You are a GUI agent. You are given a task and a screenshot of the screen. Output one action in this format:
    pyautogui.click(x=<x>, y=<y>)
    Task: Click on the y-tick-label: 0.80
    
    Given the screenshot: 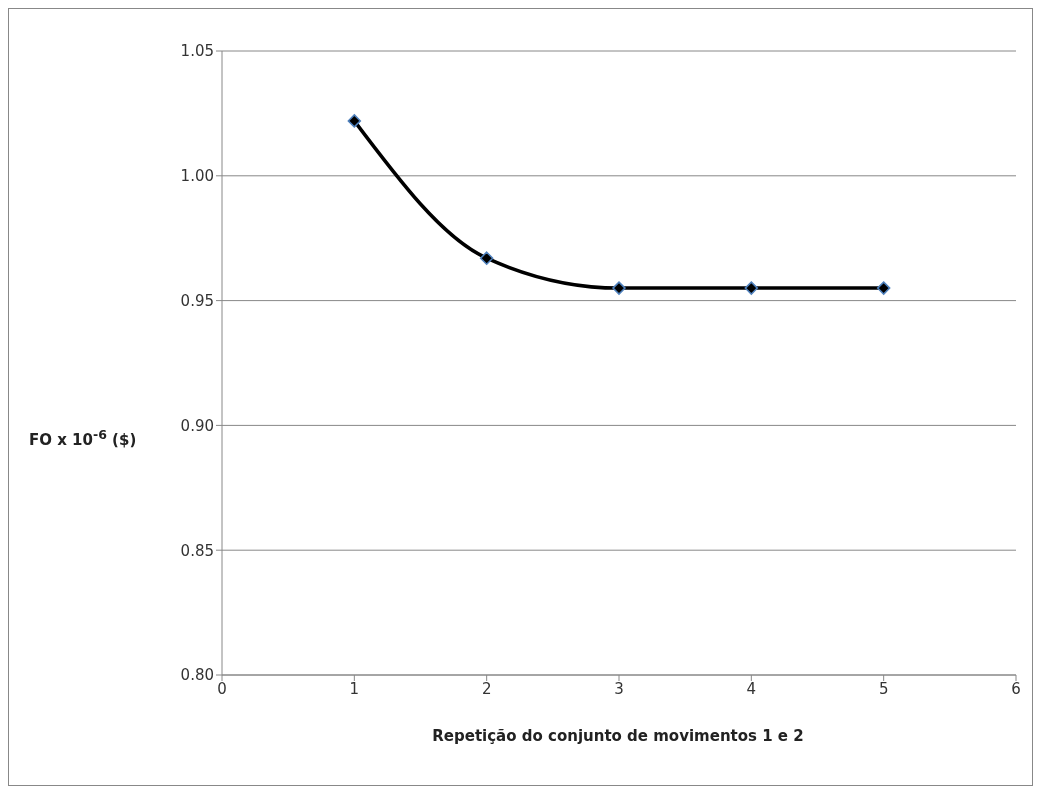 What is the action you would take?
    pyautogui.click(x=197, y=675)
    